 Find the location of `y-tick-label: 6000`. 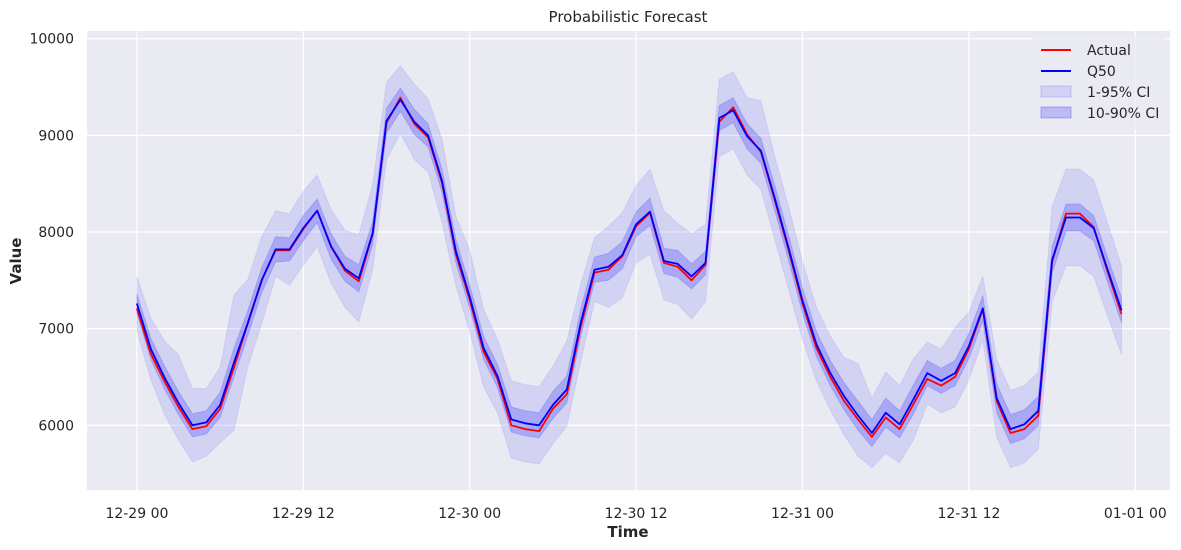

y-tick-label: 6000 is located at coordinates (56, 426).